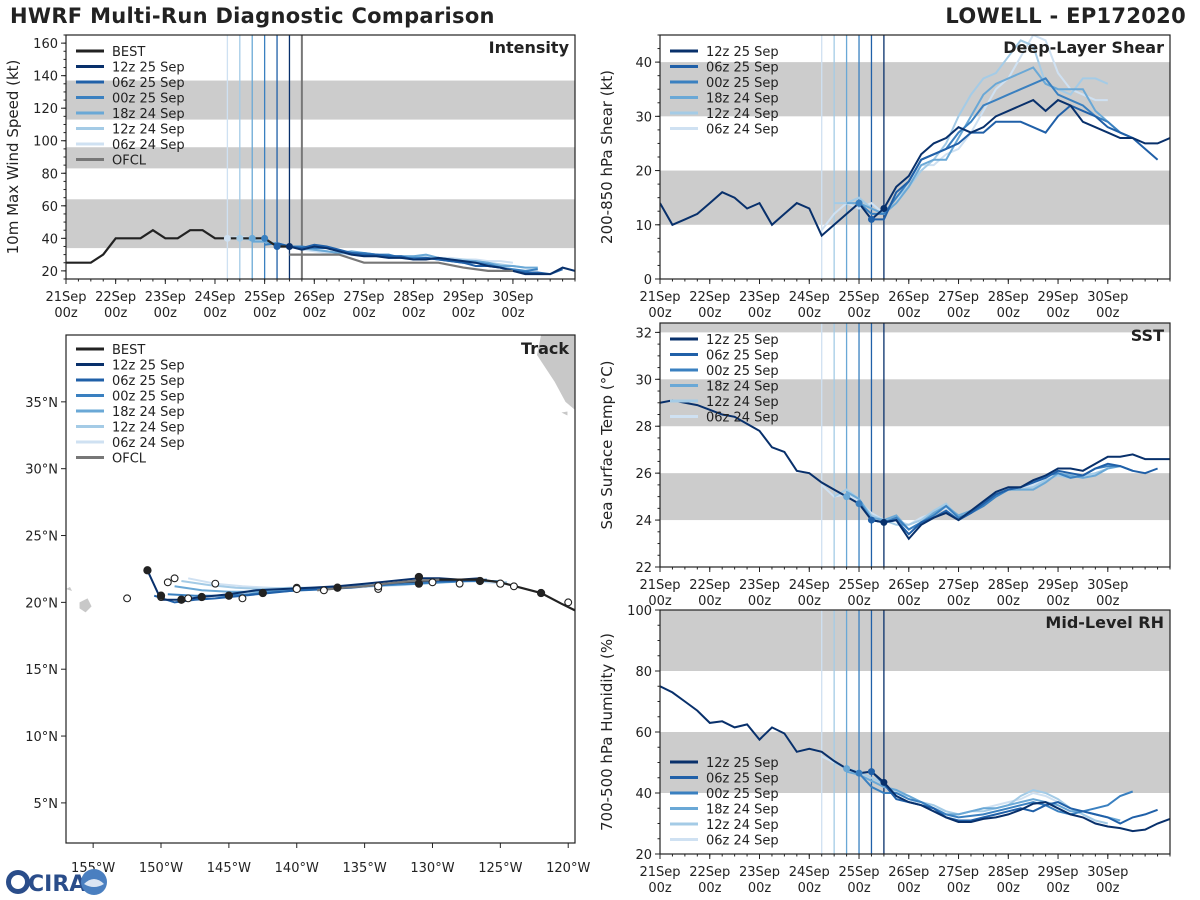  What do you see at coordinates (41, 403) in the screenshot?
I see `y-tick-label: 35°N` at bounding box center [41, 403].